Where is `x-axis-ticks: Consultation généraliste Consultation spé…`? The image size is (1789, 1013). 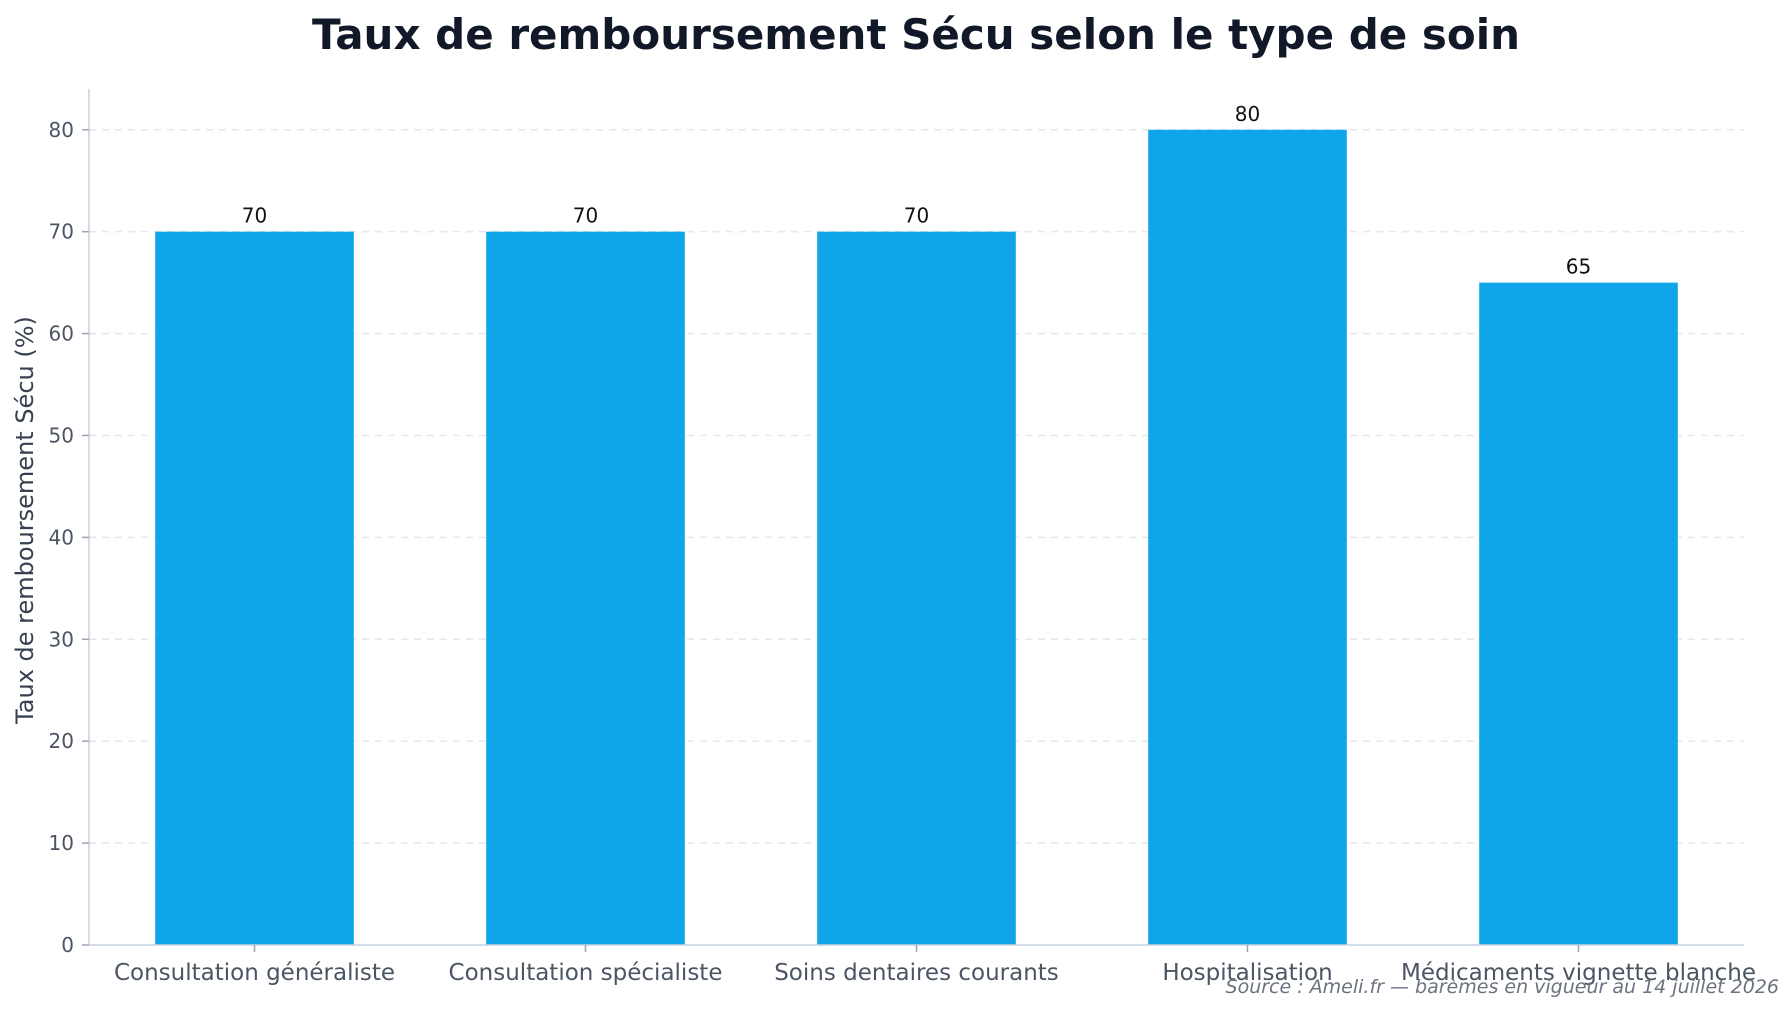 x-axis-ticks: Consultation généraliste Consultation spé… is located at coordinates (935, 965).